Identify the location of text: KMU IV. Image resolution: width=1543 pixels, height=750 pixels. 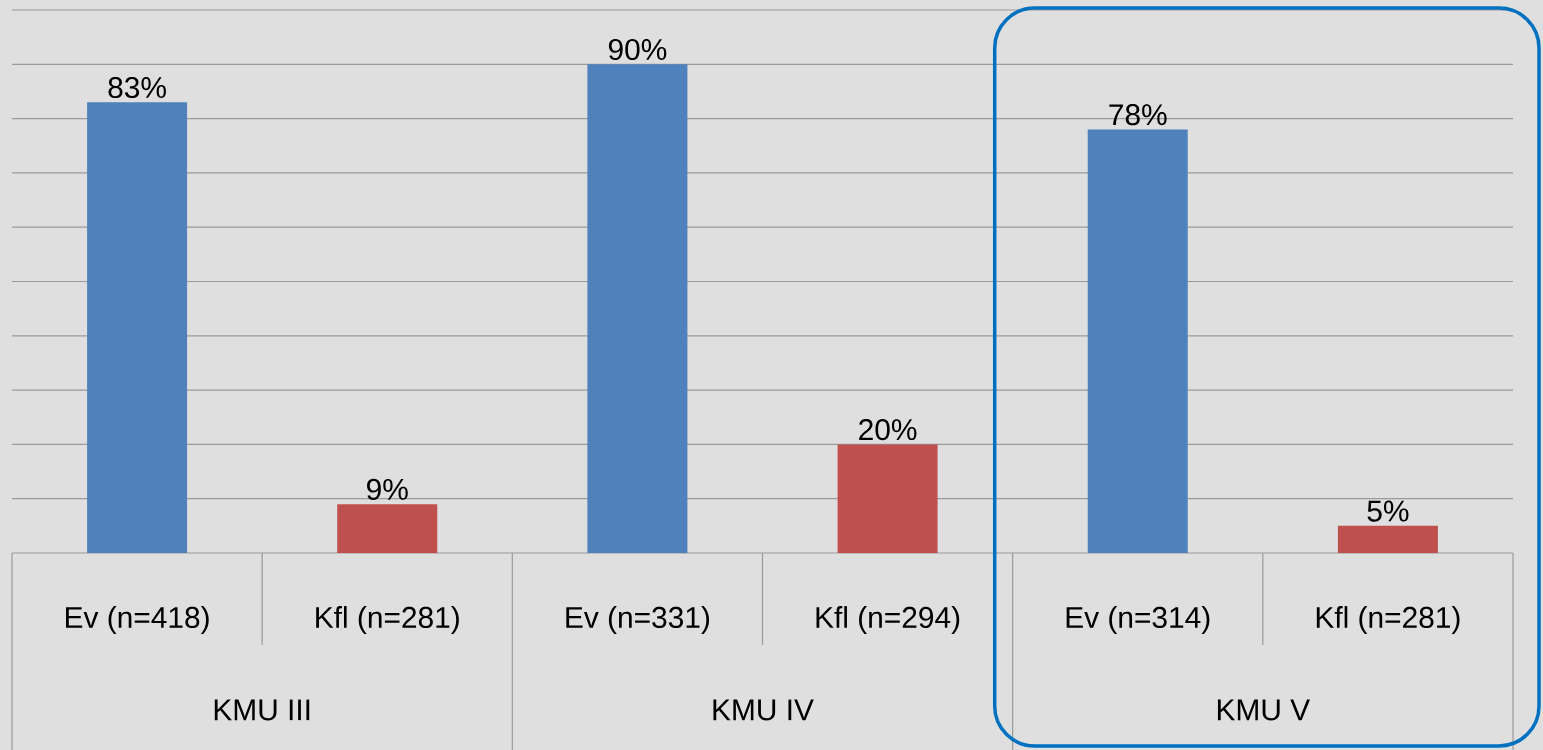
(763, 710).